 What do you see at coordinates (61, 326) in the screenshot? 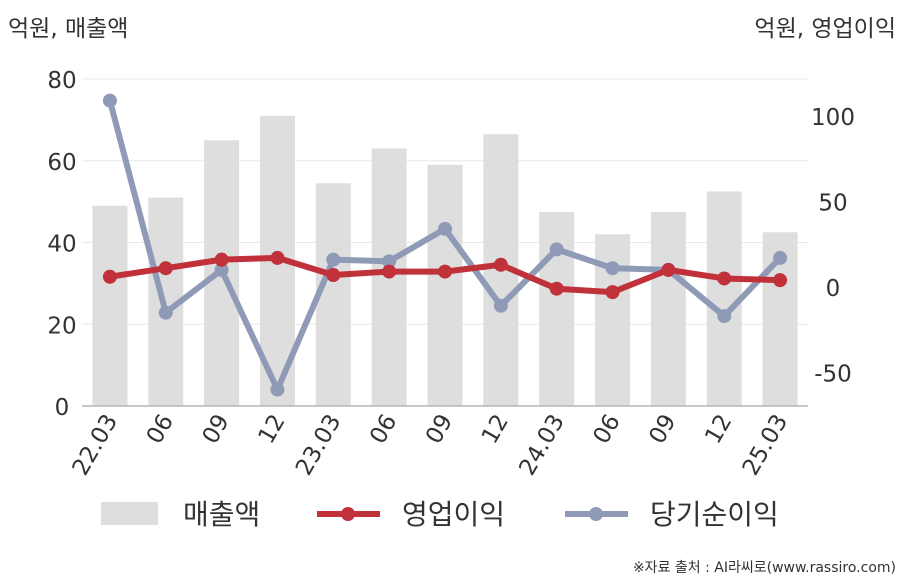
I see `left-tick-label: 20` at bounding box center [61, 326].